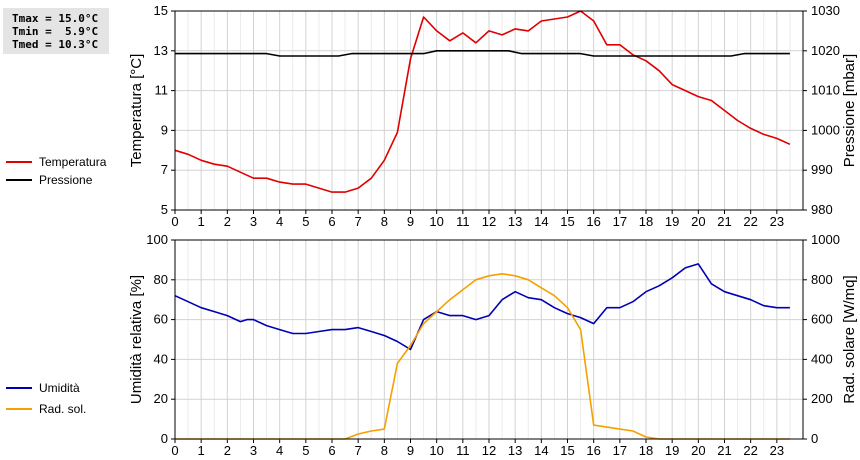 Image resolution: width=860 pixels, height=460 pixels. I want to click on legend-label-pressione: Pressione, so click(66, 180).